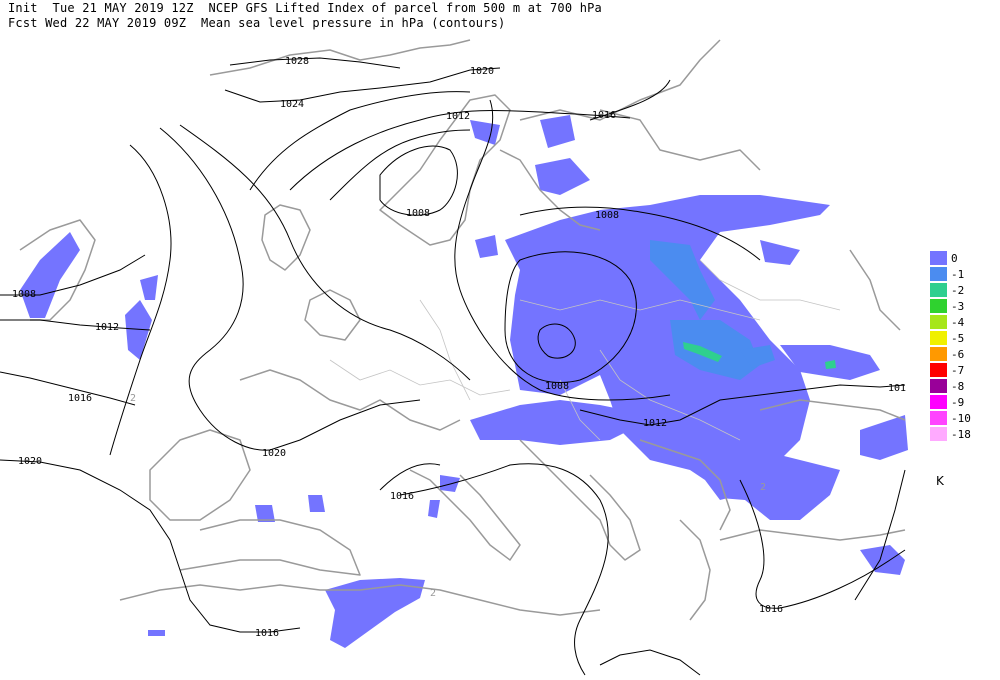  What do you see at coordinates (958, 322) in the screenshot?
I see `legend-label: -4` at bounding box center [958, 322].